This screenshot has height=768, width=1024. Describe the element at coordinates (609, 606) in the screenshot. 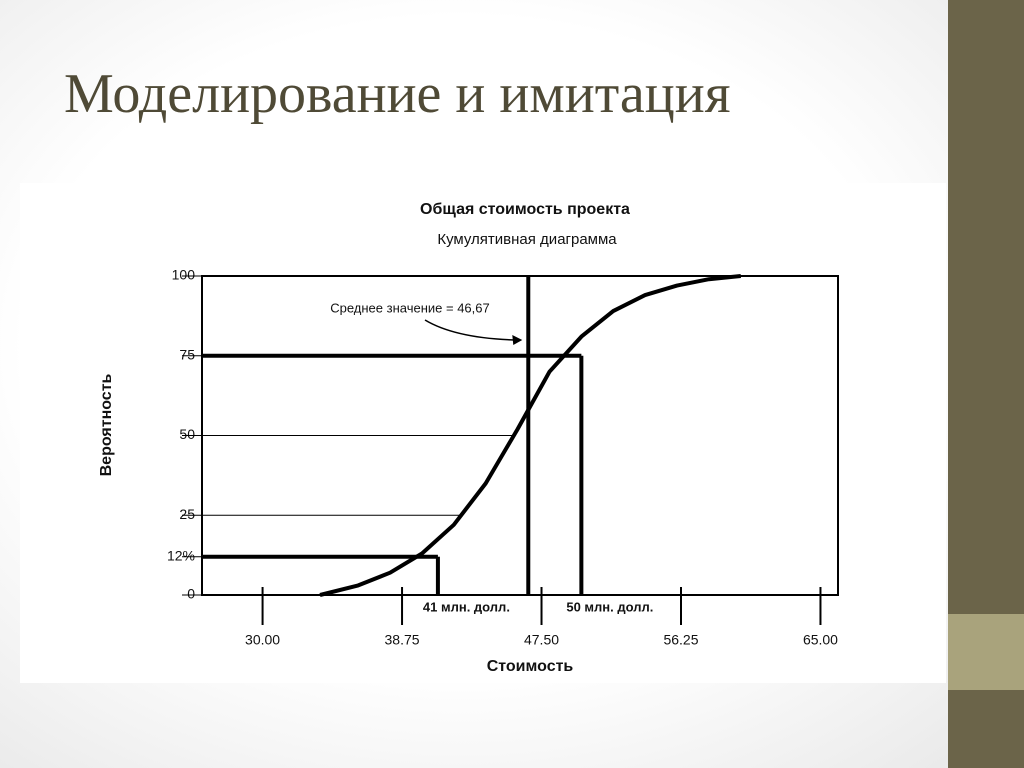

I see `marker-label: 50 млн. долл.` at that location.